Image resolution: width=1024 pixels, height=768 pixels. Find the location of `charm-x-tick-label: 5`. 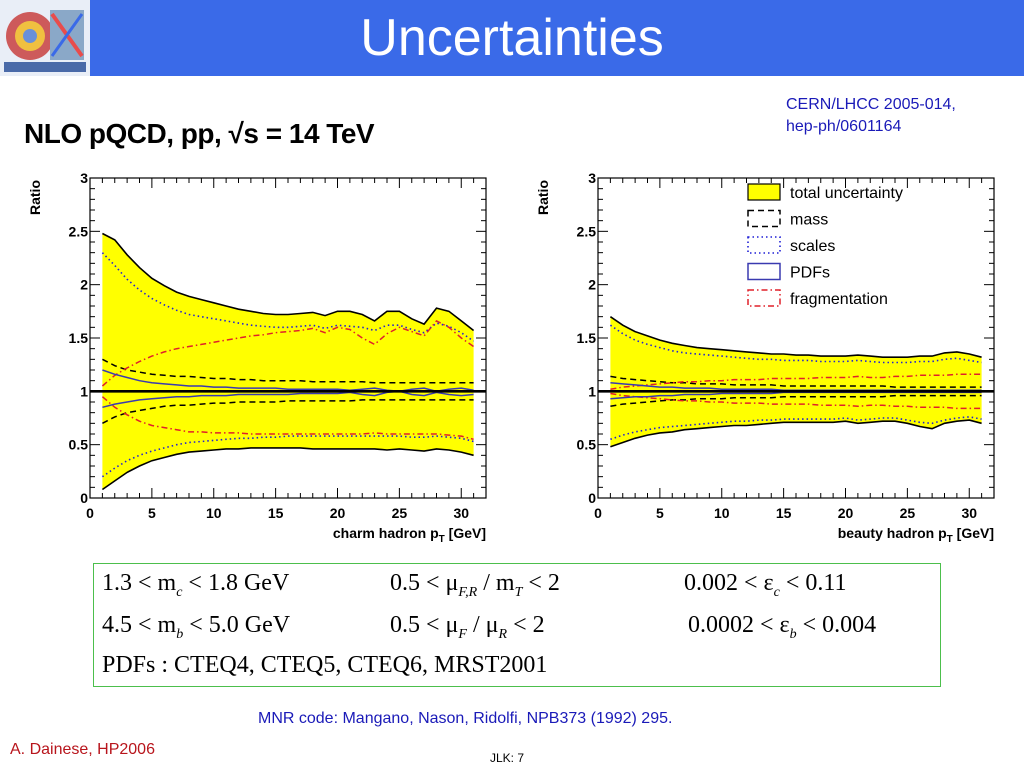

charm-x-tick-label: 5 is located at coordinates (152, 513).